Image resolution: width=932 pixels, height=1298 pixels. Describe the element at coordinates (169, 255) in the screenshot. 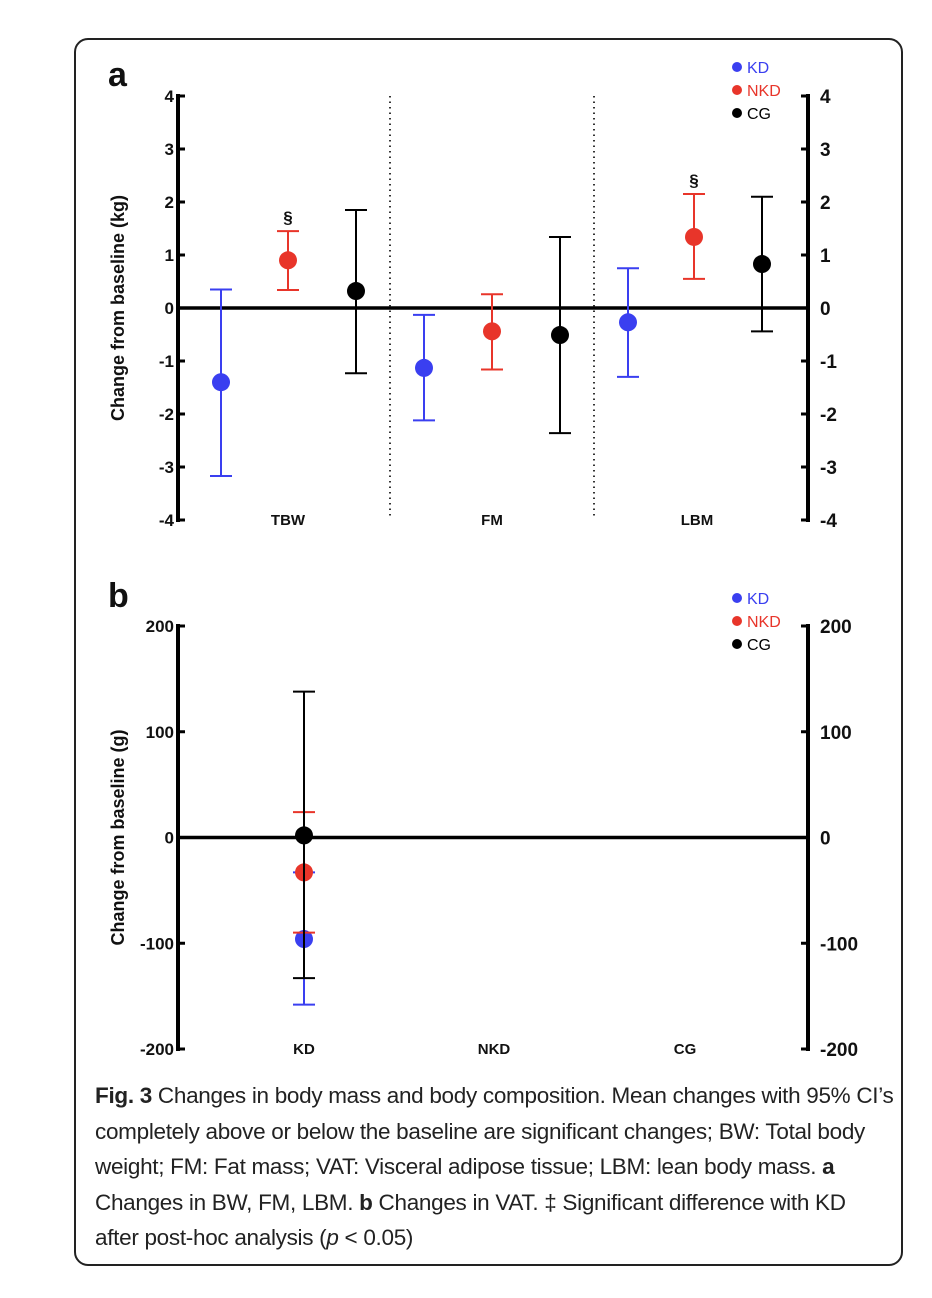

I see `y-tick-label-left: 1` at that location.